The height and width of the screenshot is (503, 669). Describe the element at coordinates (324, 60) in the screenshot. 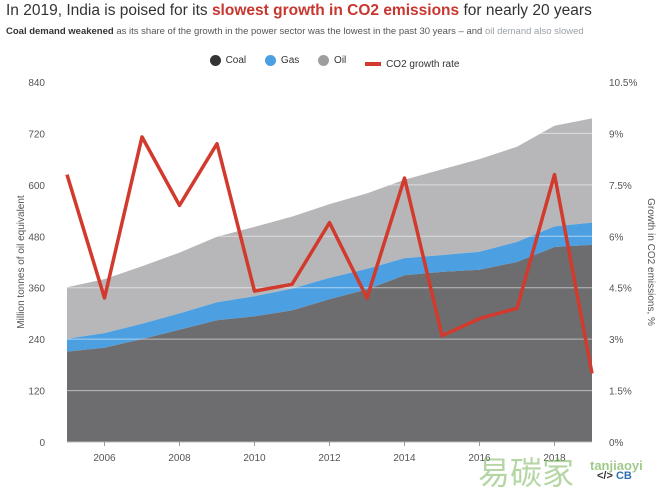

I see `legend-oil-swatch` at that location.